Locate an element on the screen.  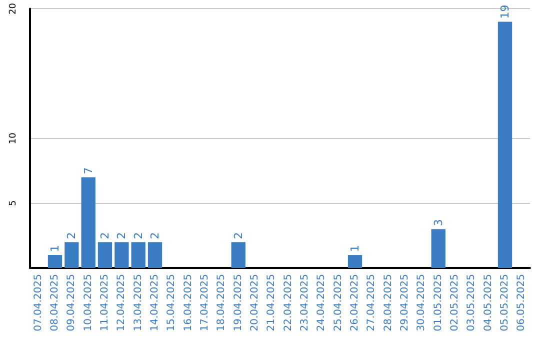
x-tick-label: 04.05.2025 is located at coordinates (488, 303).